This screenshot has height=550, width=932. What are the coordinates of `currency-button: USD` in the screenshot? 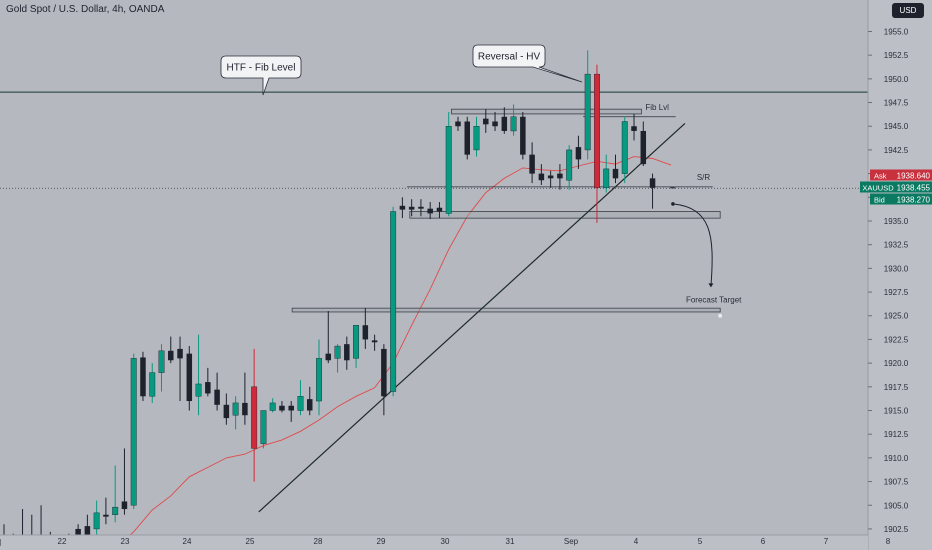 It's located at (908, 10).